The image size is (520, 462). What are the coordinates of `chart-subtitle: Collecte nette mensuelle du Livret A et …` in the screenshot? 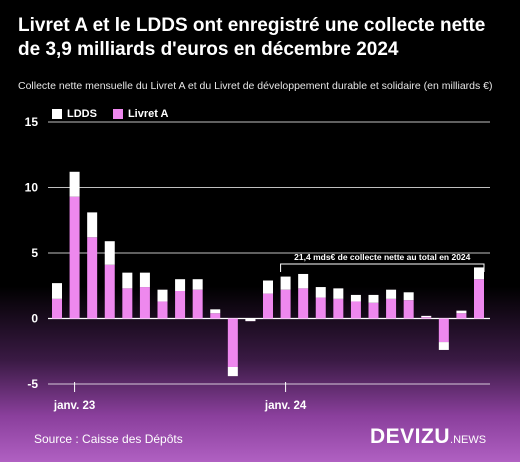 It's located at (255, 86).